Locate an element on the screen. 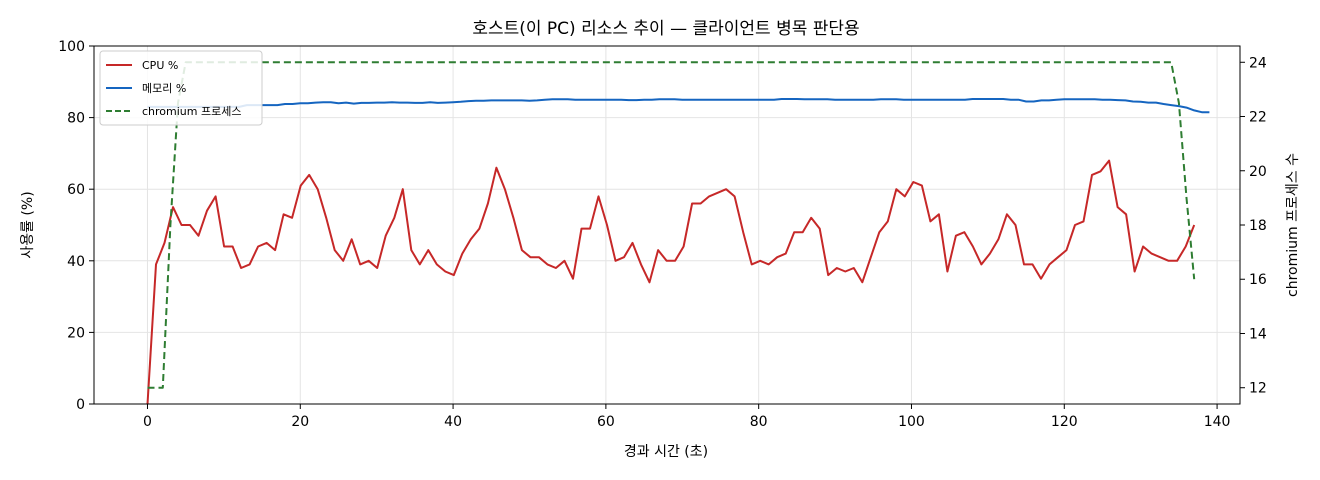  y2-tick-label: 24 is located at coordinates (1258, 63).